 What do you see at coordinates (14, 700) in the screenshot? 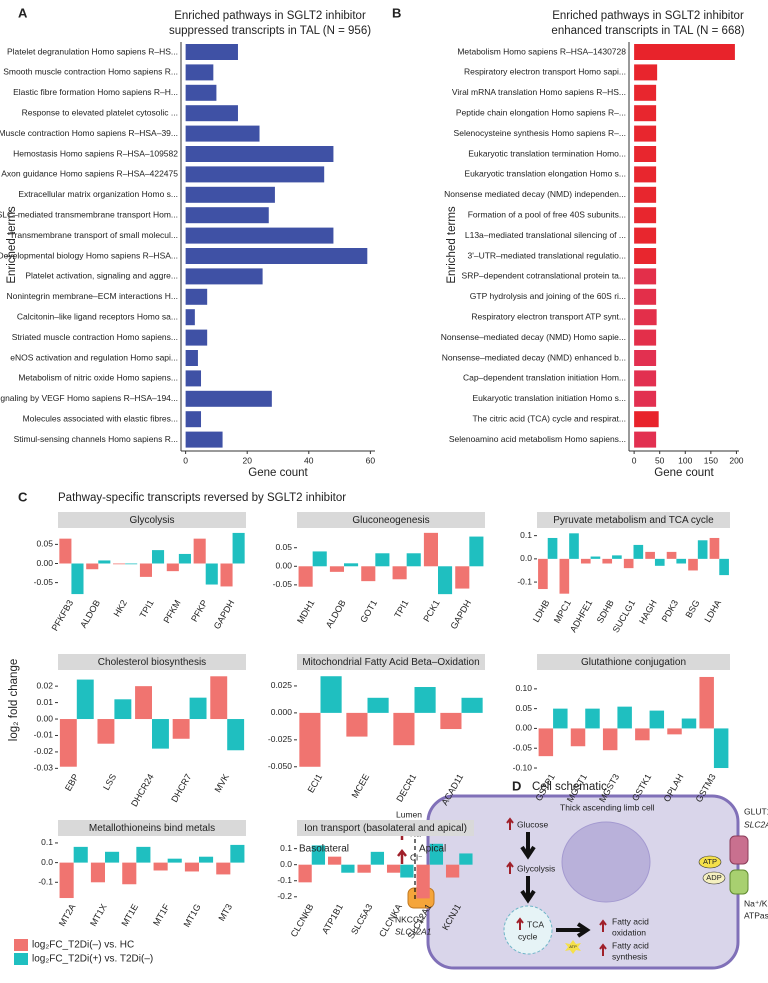
I see `y-axis-label: log₂ fold change` at bounding box center [14, 700].